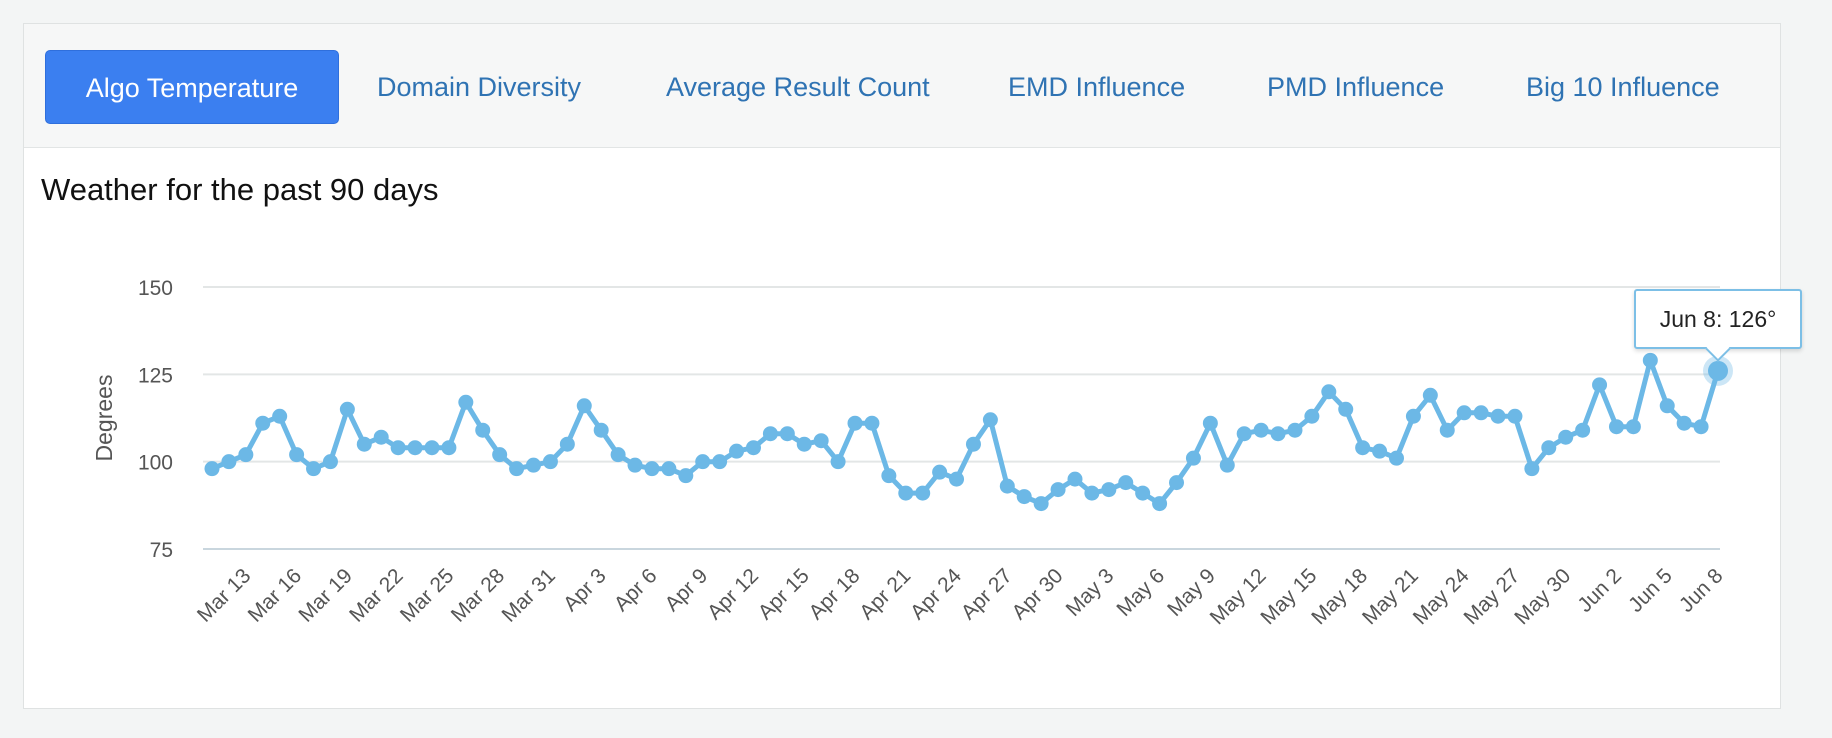 The height and width of the screenshot is (738, 1832). Describe the element at coordinates (479, 87) in the screenshot. I see `tab-domain-diversity: Domain Diversity` at that location.